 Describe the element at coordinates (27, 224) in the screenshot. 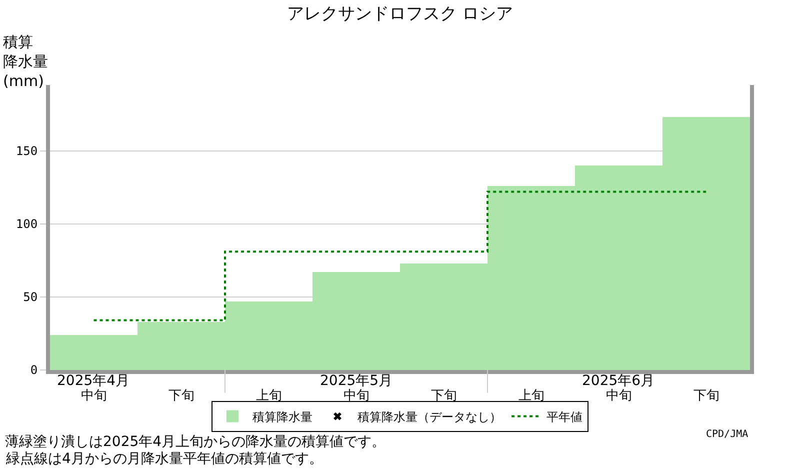

I see `y-tick-label: 100` at that location.